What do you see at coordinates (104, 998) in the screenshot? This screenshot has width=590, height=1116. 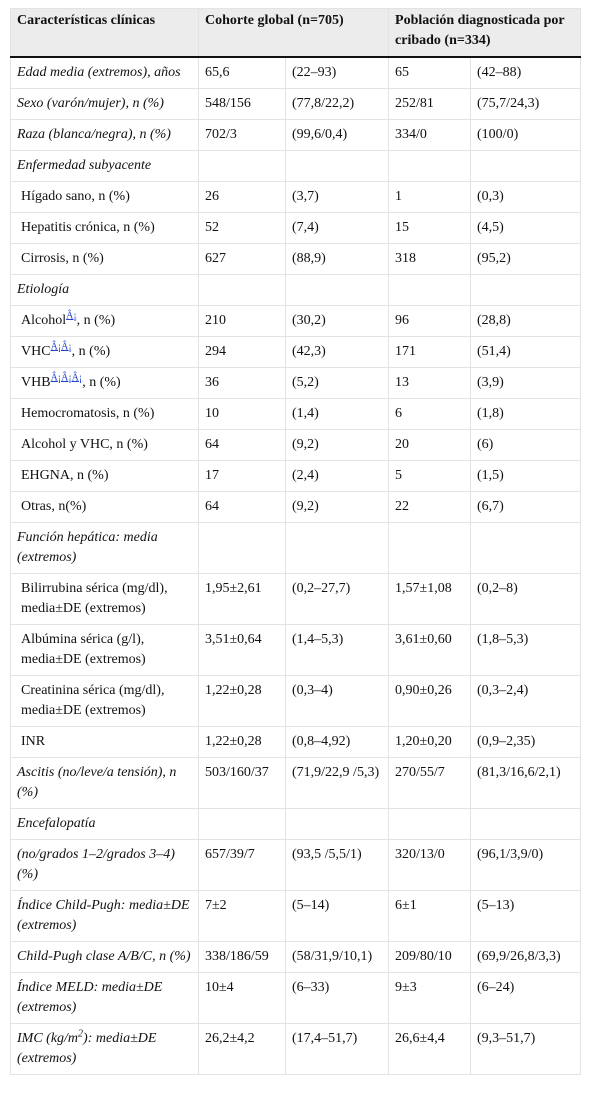 I see `row-label: Índice MELD: media±DE (extremos)` at bounding box center [104, 998].